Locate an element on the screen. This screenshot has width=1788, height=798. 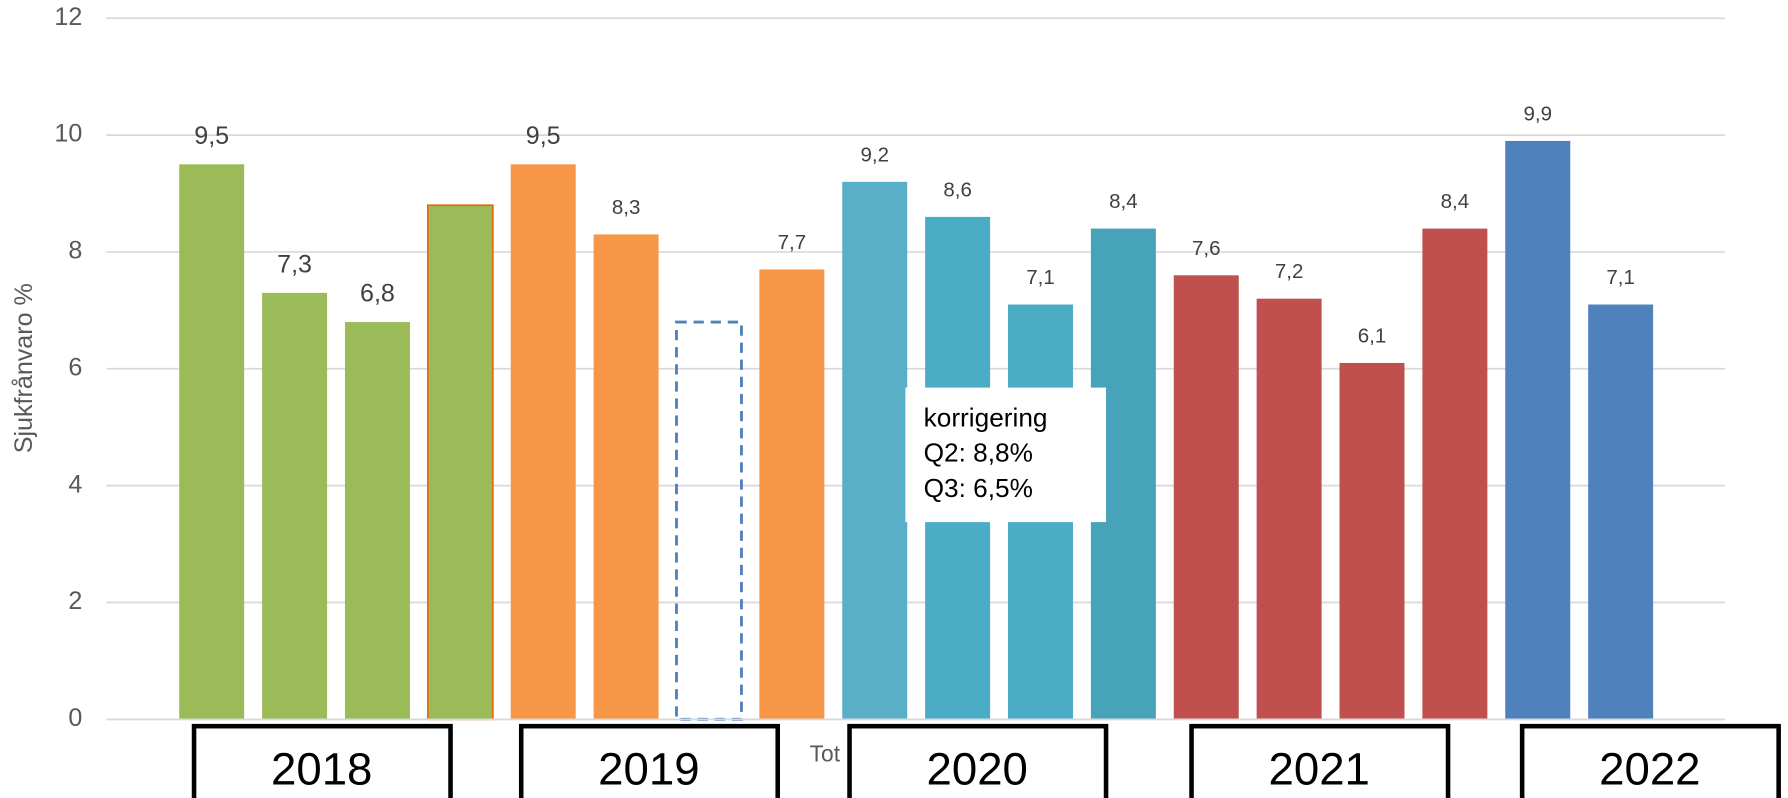
y-tick-label: 2 is located at coordinates (75, 601).